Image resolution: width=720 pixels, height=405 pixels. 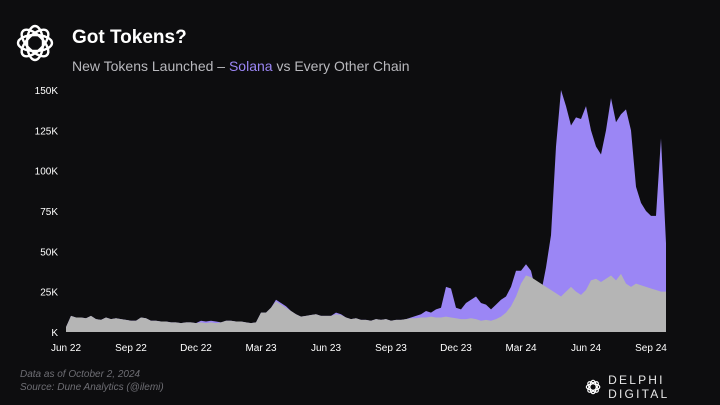 I want to click on y-tick-label: 100K, so click(x=47, y=172).